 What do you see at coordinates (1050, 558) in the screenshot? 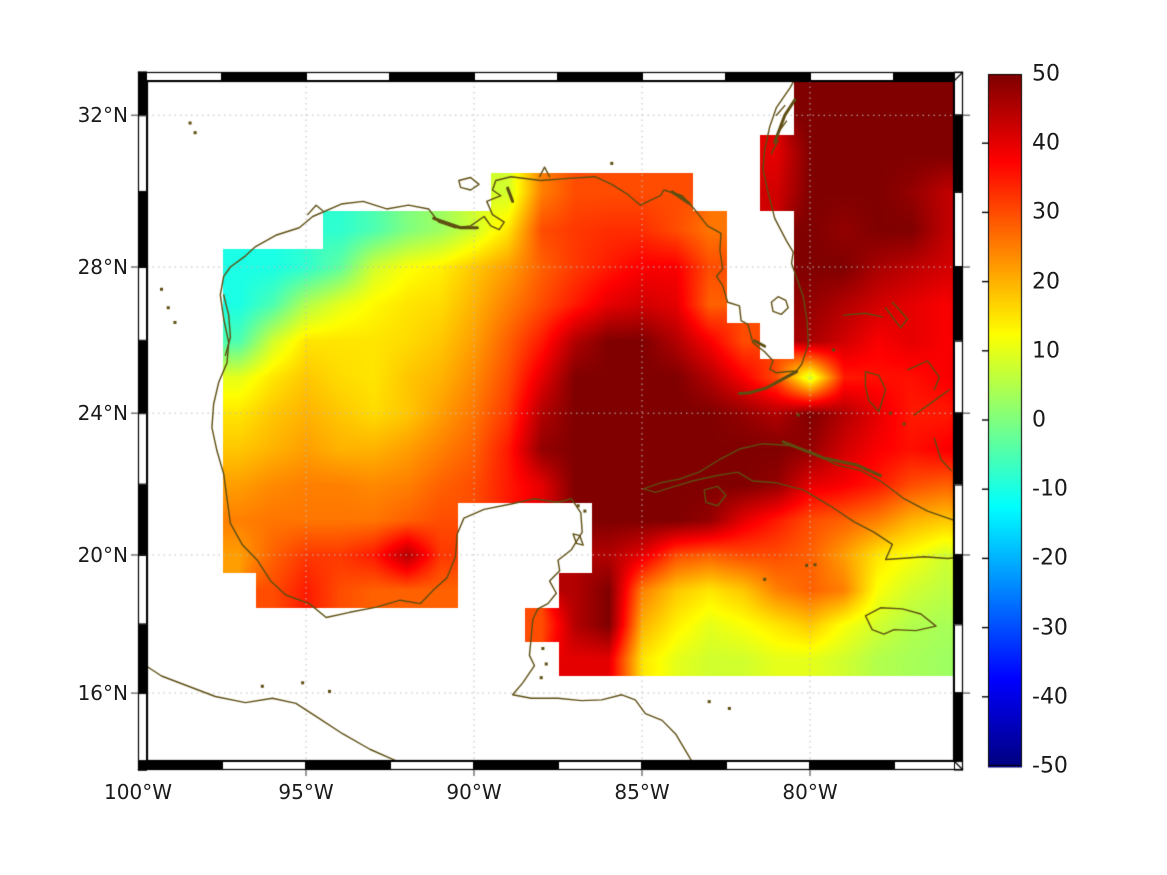
I see `colorbar-tick-label: -20` at bounding box center [1050, 558].